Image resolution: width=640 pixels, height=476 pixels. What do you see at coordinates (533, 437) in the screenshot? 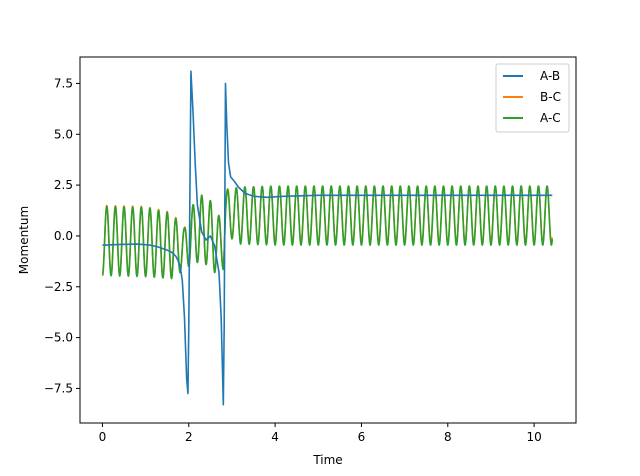
I see `x-tick-label: 10` at bounding box center [533, 437].